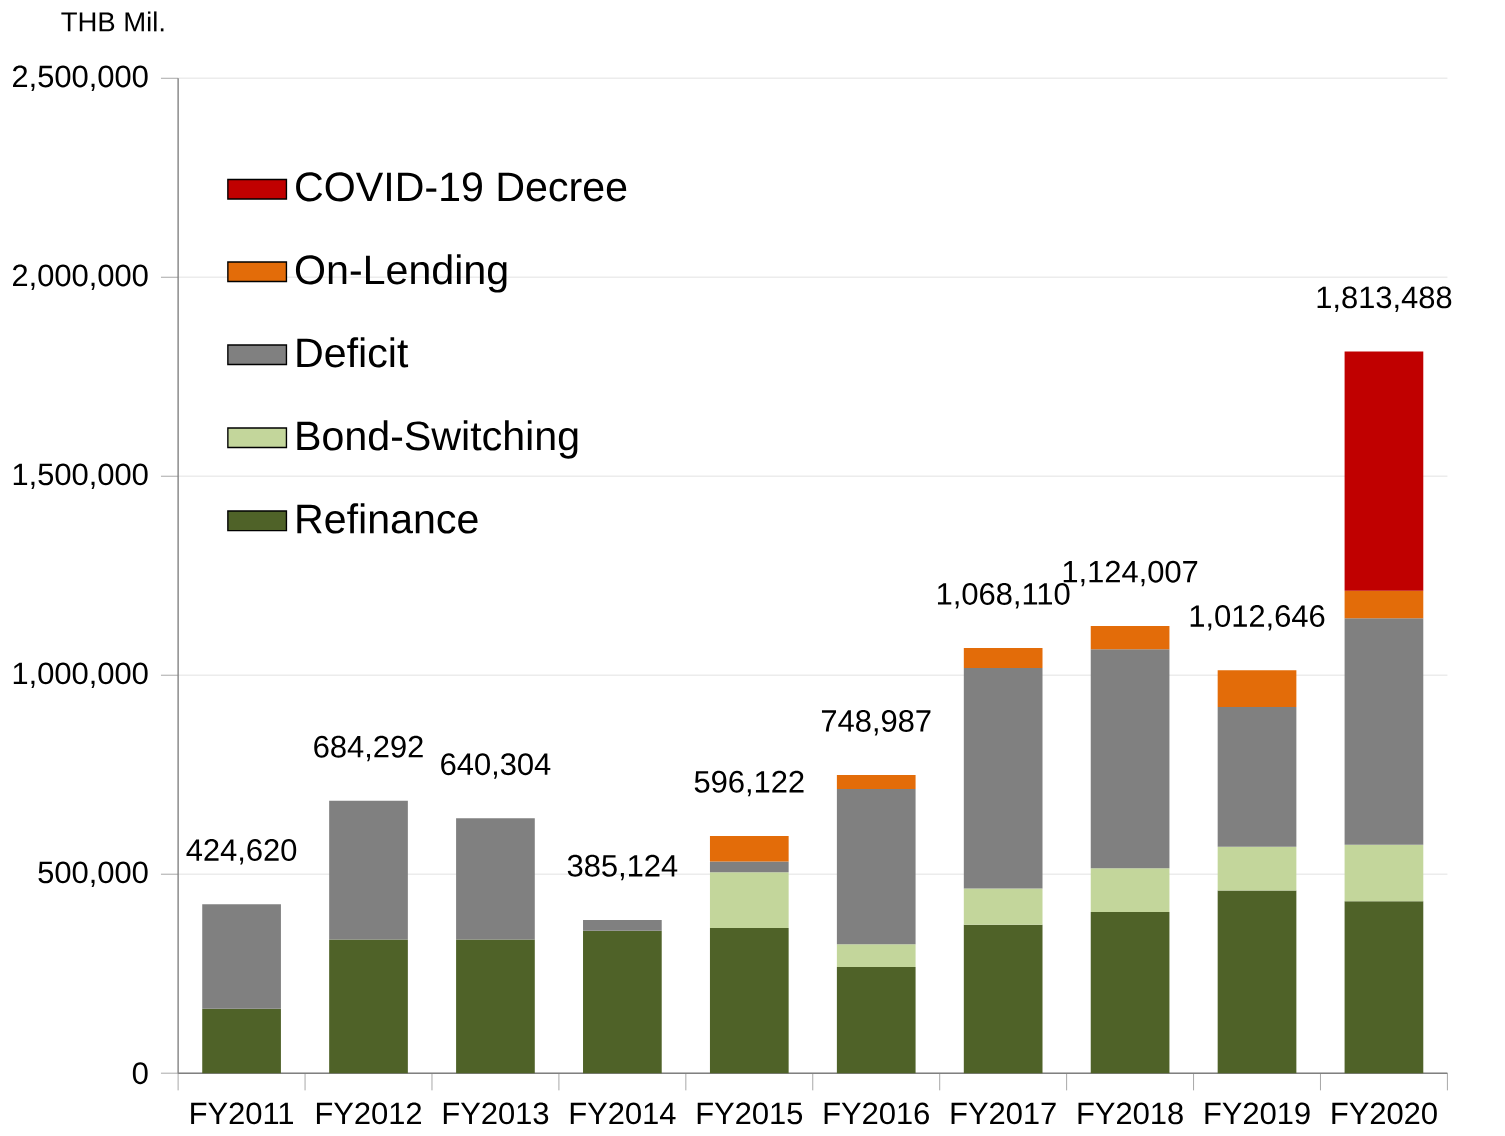 This screenshot has width=1505, height=1136. Describe the element at coordinates (461, 187) in the screenshot. I see `legend-label: COVID-19 Decree` at that location.